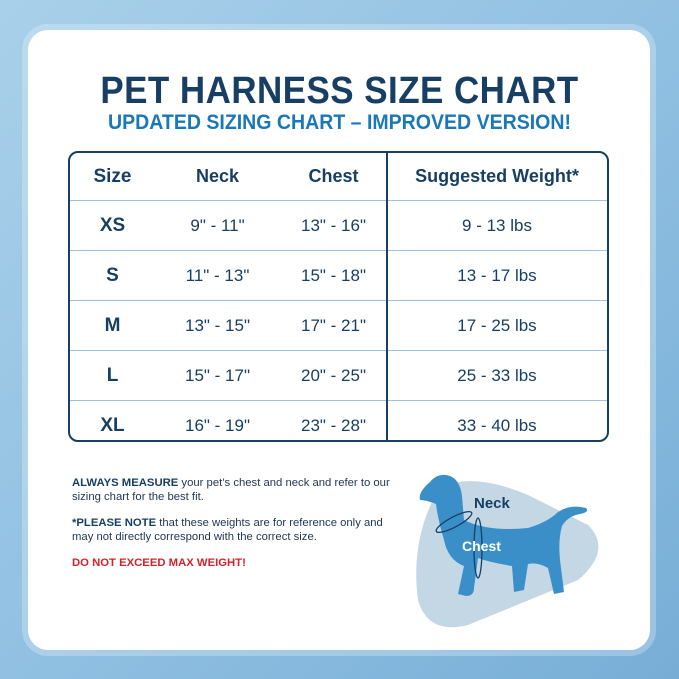  Describe the element at coordinates (217, 176) in the screenshot. I see `header-neck: Neck` at that location.